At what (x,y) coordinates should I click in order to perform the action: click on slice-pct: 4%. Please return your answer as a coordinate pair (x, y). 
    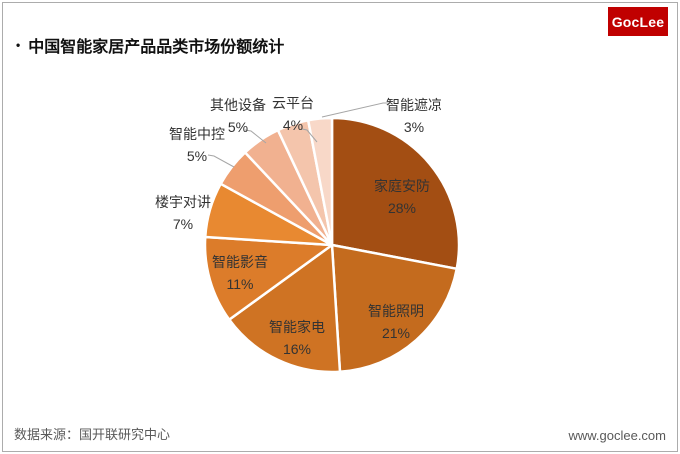
    Looking at the image, I should click on (293, 125).